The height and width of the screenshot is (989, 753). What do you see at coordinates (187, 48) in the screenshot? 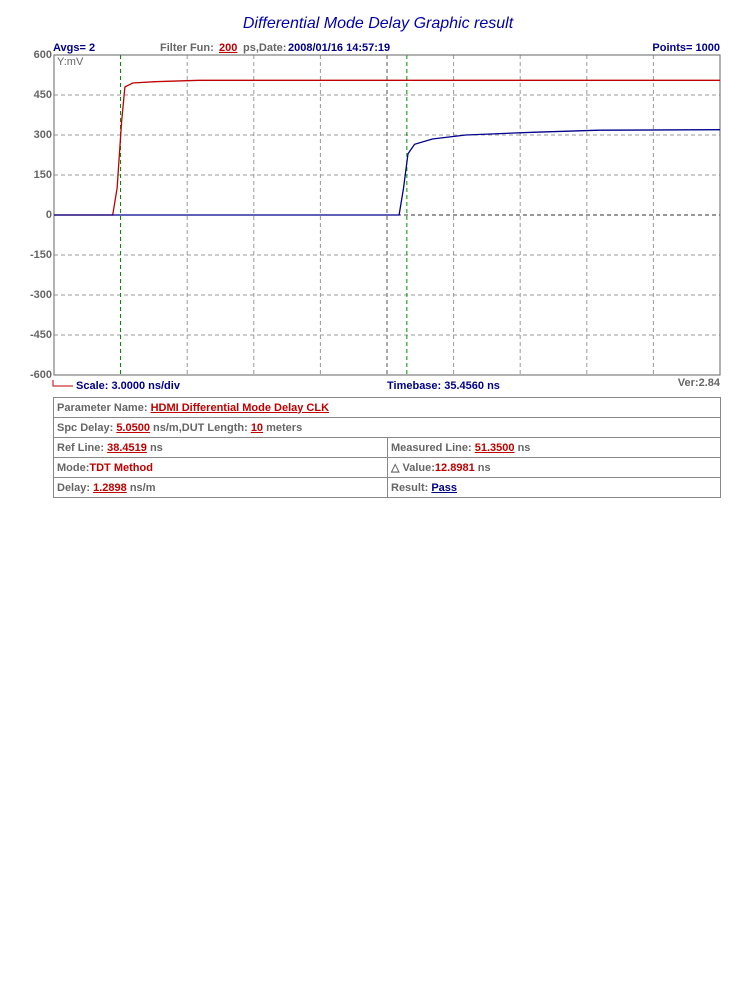
I see `filter-label: Filter Fun:` at bounding box center [187, 48].